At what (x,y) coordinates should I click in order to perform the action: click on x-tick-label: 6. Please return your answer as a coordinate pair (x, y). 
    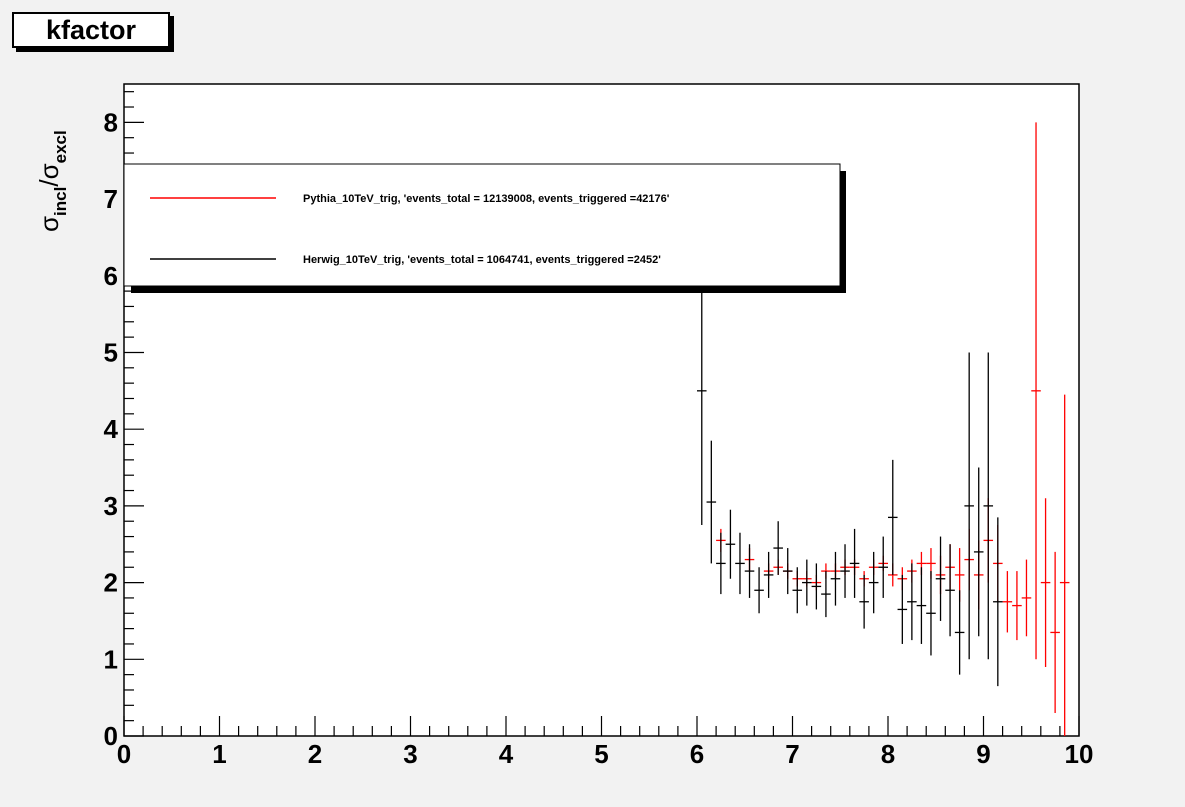
    Looking at the image, I should click on (697, 754).